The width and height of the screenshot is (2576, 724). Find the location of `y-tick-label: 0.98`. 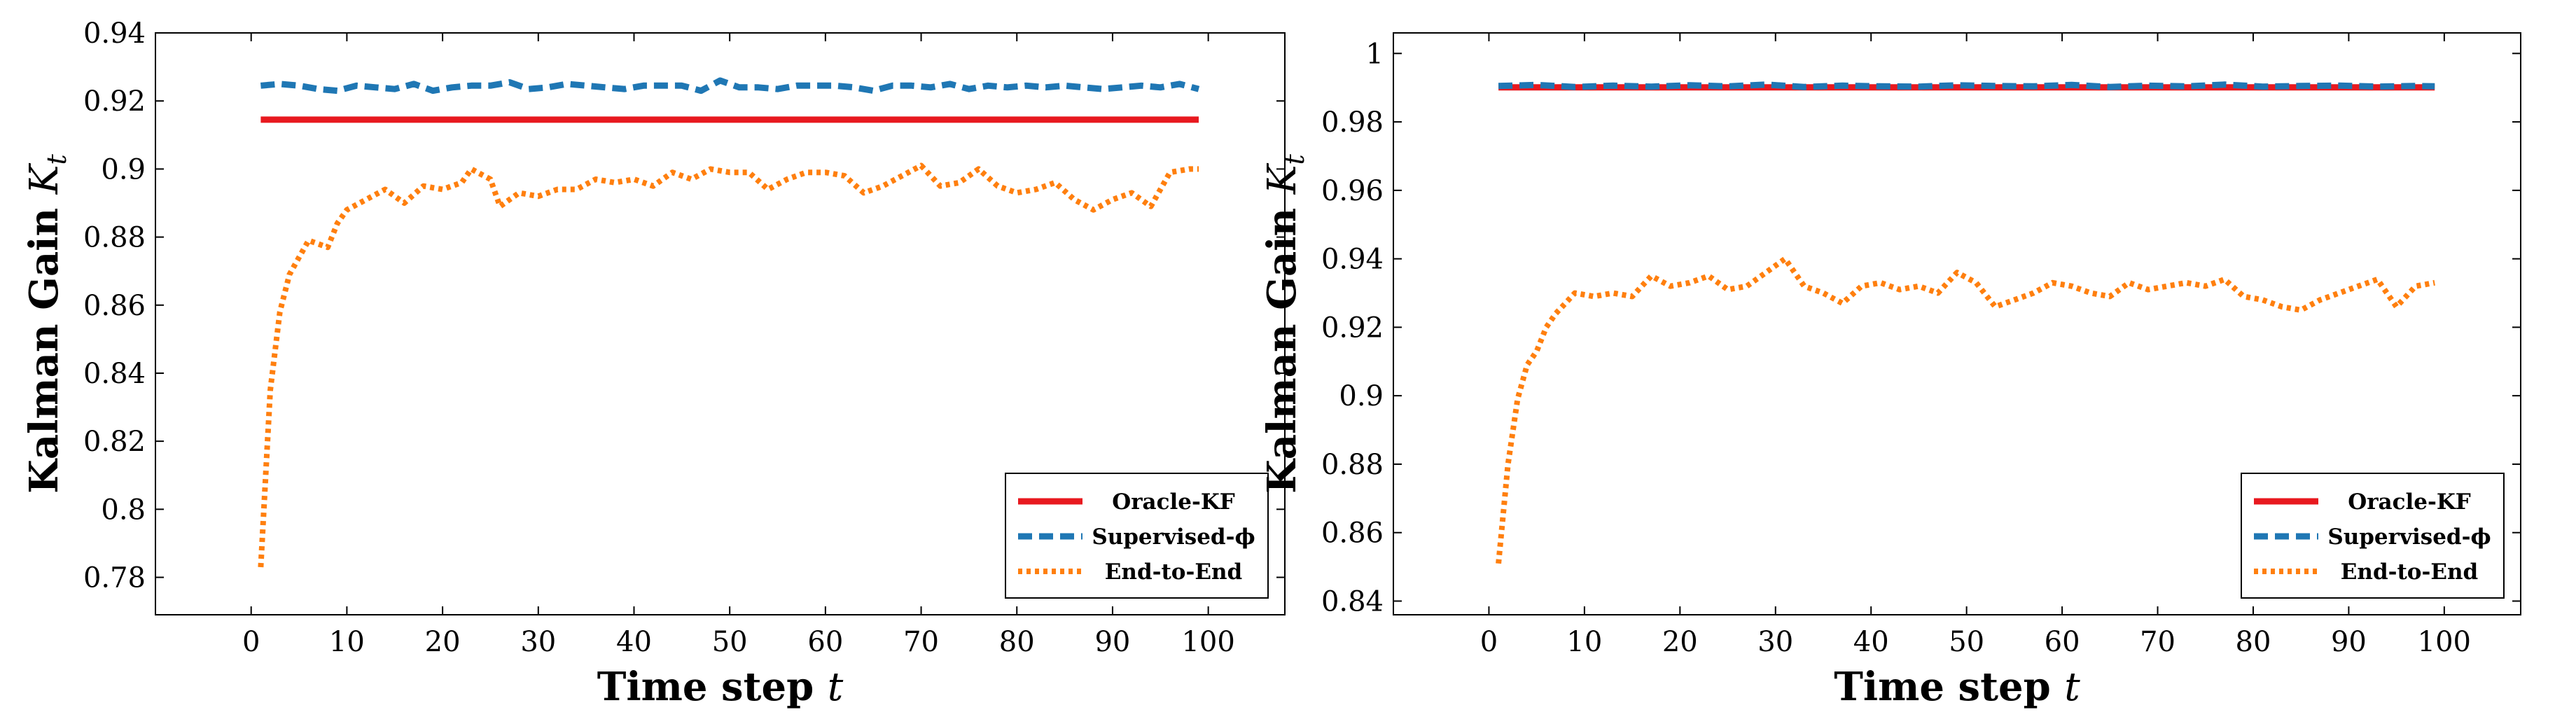

y-tick-label: 0.98 is located at coordinates (1352, 122).